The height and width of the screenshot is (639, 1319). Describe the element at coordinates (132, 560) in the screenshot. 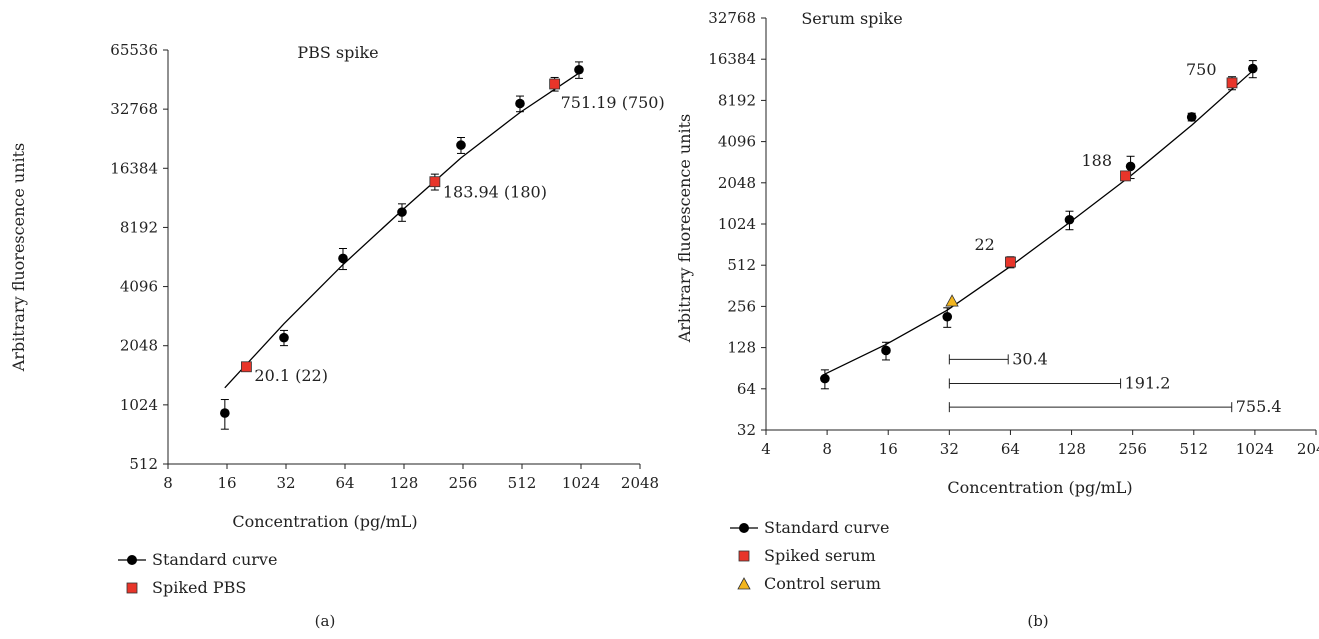

I see `panel-0-legend-marker-circle` at that location.